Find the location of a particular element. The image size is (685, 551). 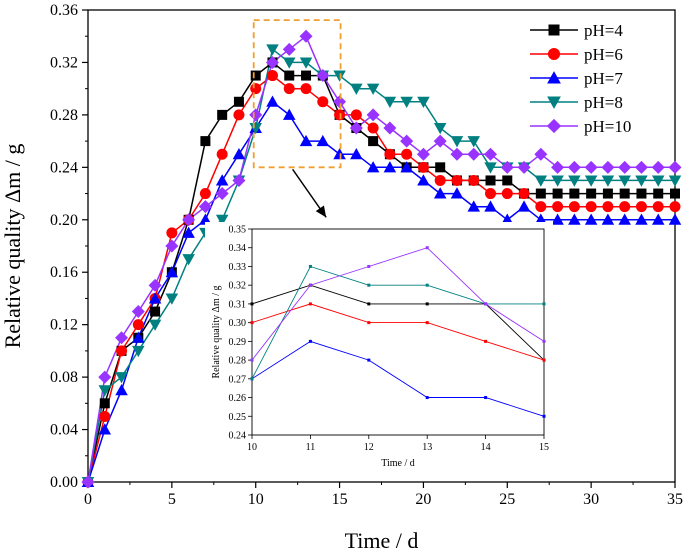

inset-x-tick-label: 10 is located at coordinates (252, 447).